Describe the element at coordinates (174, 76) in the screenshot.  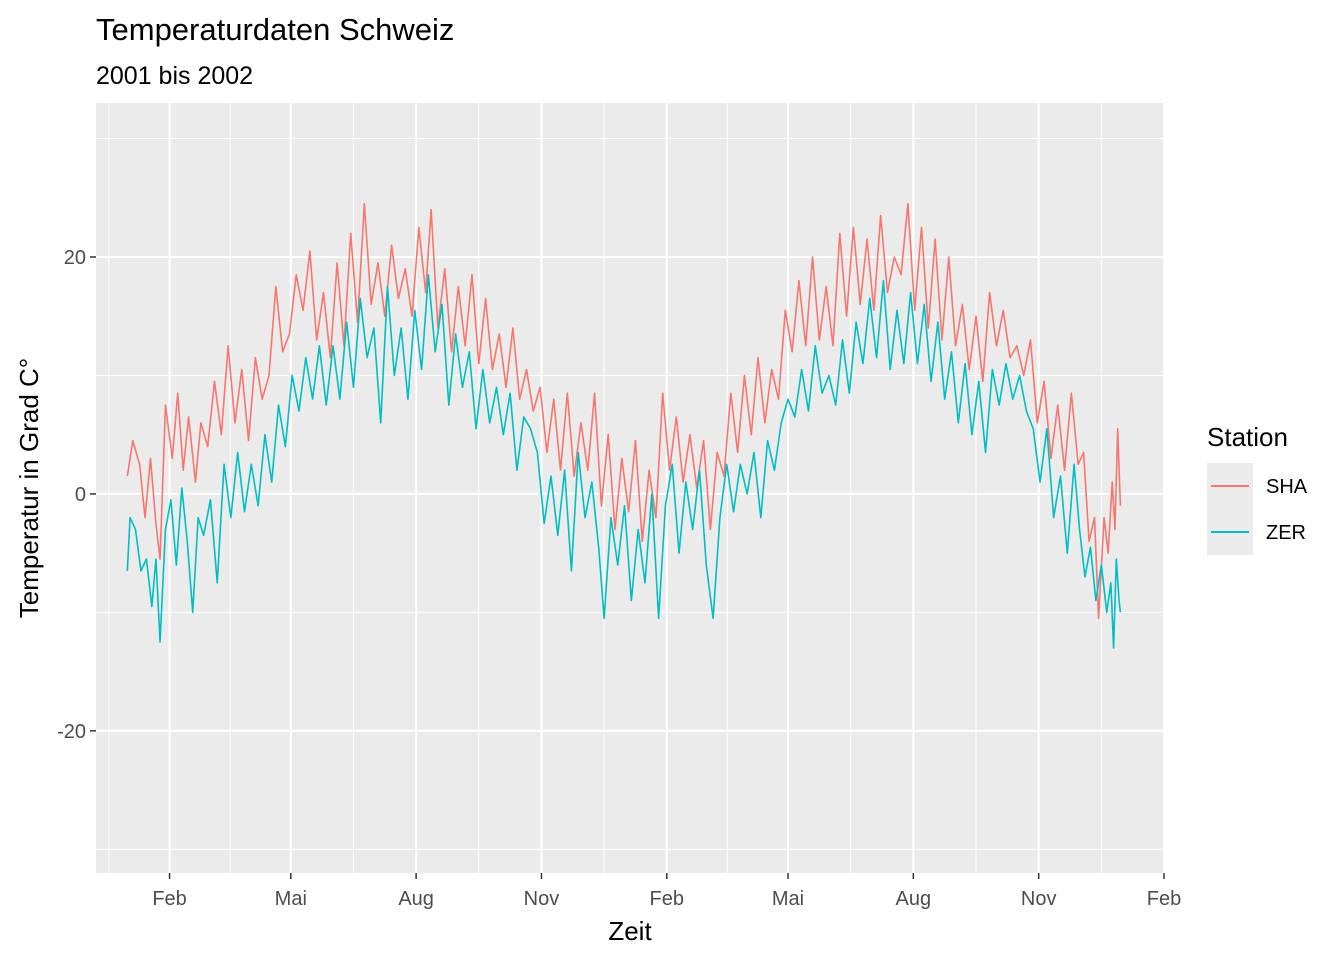
I see `chart-subtitle: 2001 bis 2002` at that location.